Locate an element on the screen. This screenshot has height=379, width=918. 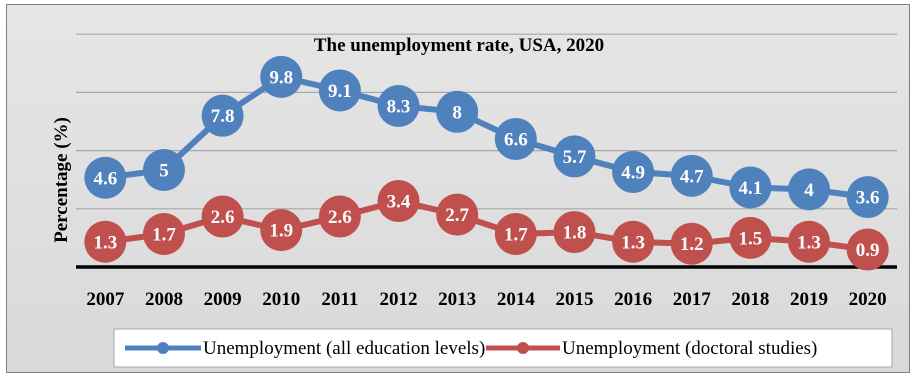
data-point-1-2012 is located at coordinates (398, 105).